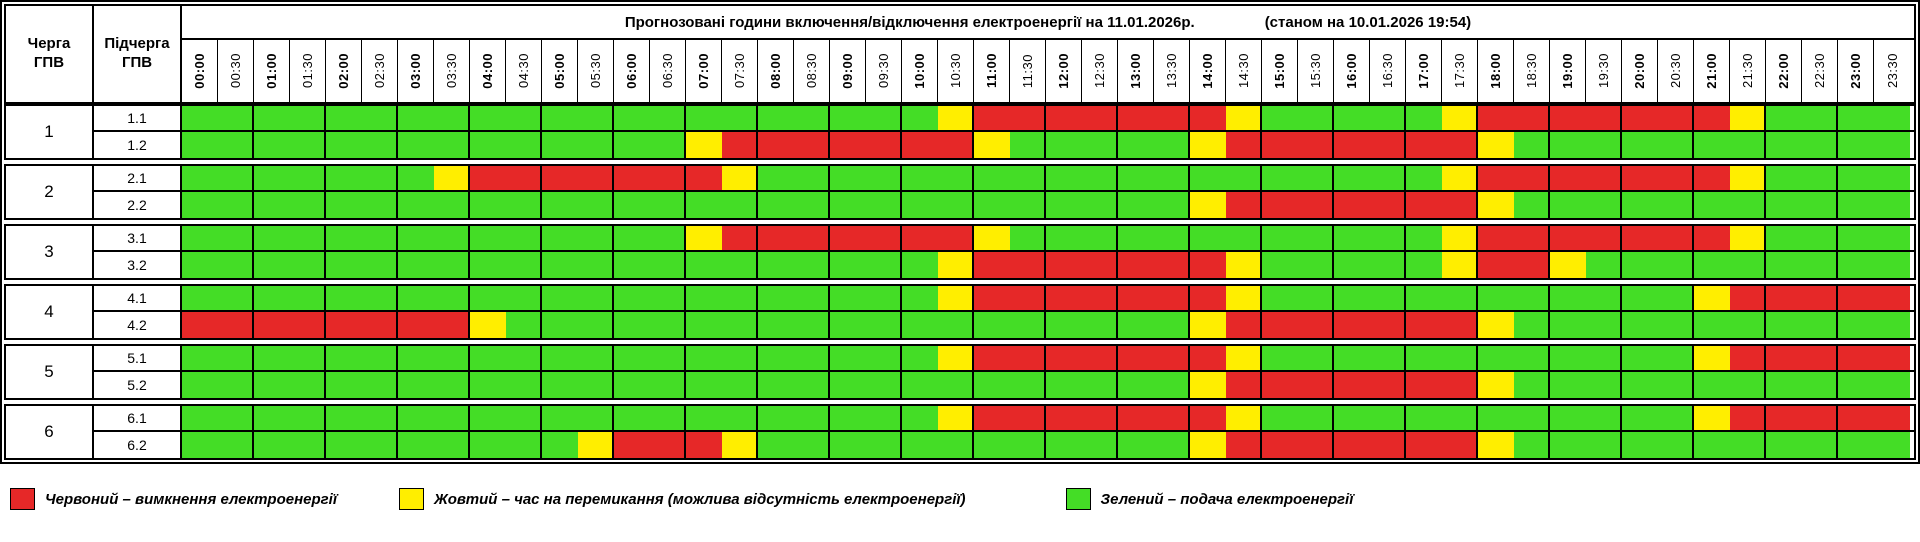 Image resolution: width=1920 pixels, height=542 pixels. Describe the element at coordinates (1784, 71) in the screenshot. I see `time-label-22:00: 22:00` at that location.